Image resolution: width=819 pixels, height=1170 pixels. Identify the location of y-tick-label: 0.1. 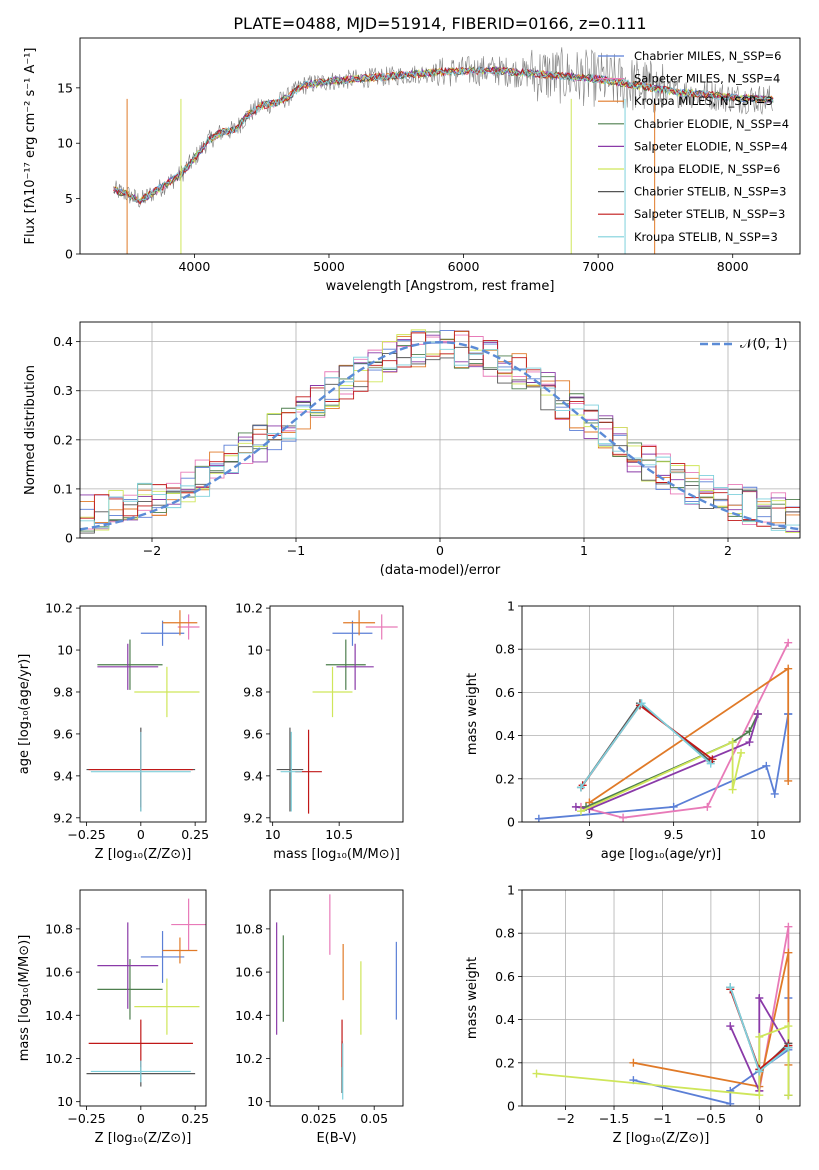
(63, 488).